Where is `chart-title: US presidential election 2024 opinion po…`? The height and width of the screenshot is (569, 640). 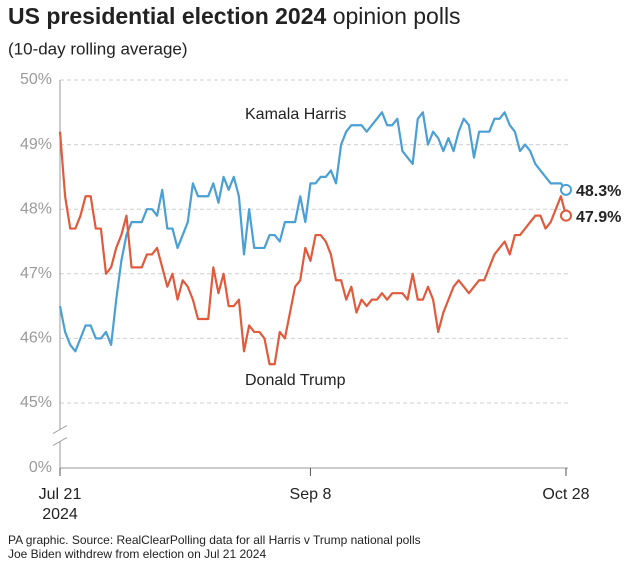 chart-title: US presidential election 2024 opinion po… is located at coordinates (234, 16).